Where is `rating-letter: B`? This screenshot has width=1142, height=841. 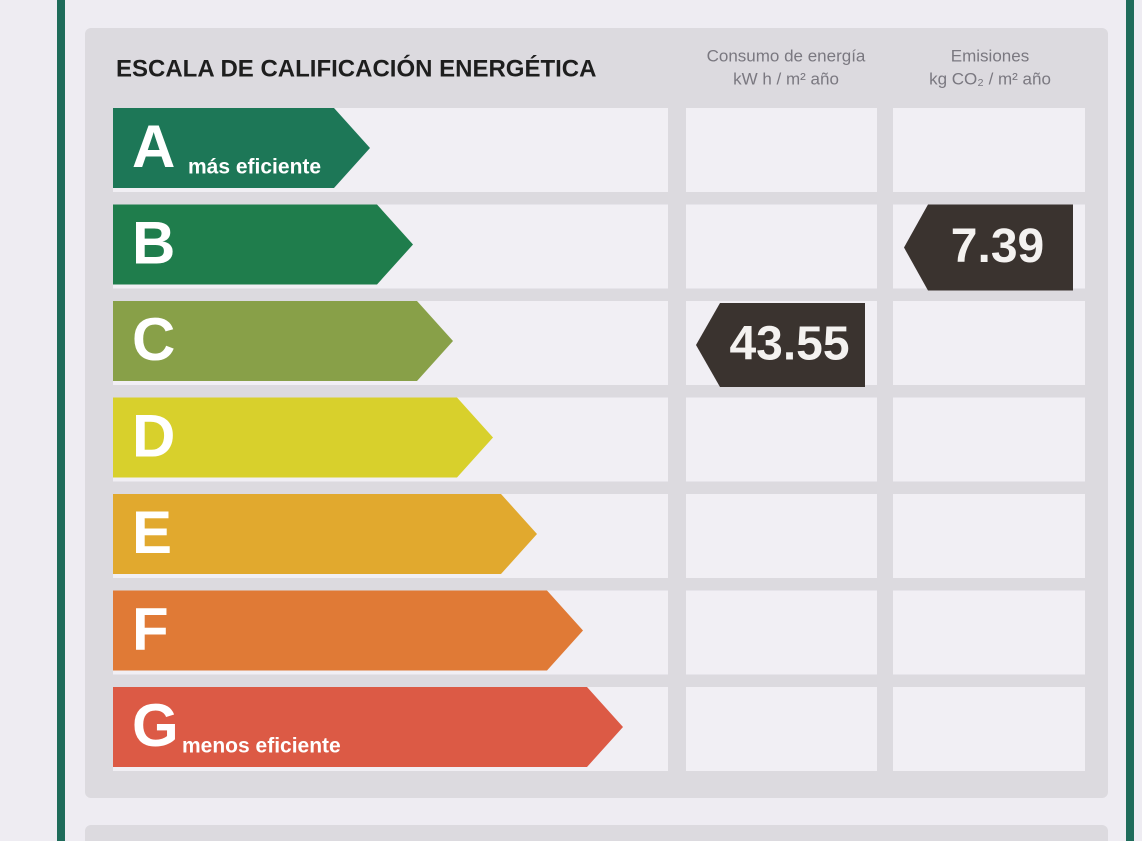 rating-letter: B is located at coordinates (153, 242).